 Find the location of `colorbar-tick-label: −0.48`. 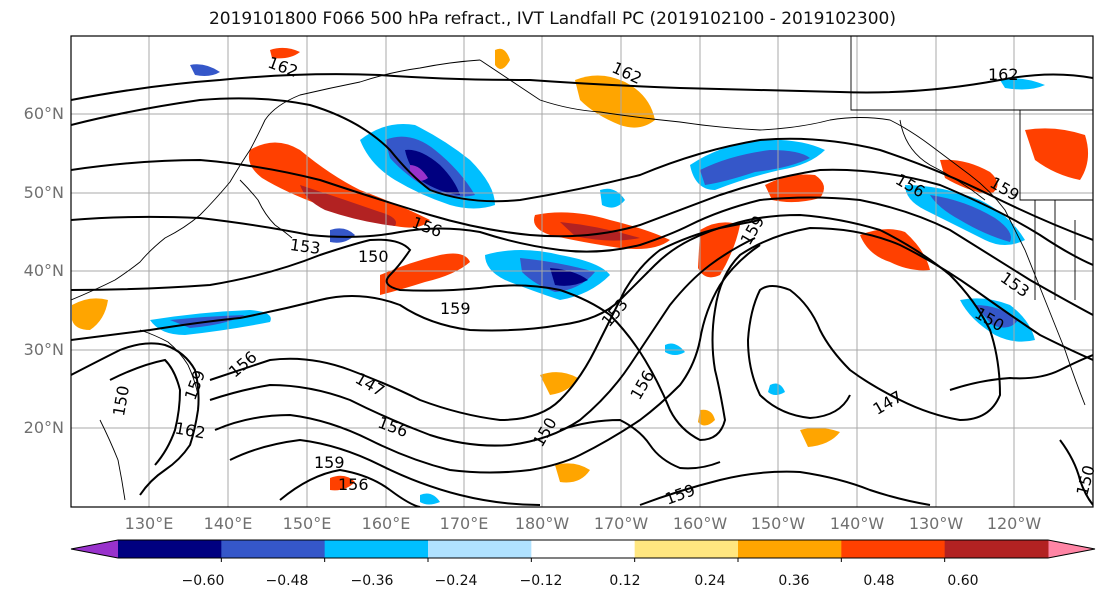

colorbar-tick-label: −0.48 is located at coordinates (287, 581).